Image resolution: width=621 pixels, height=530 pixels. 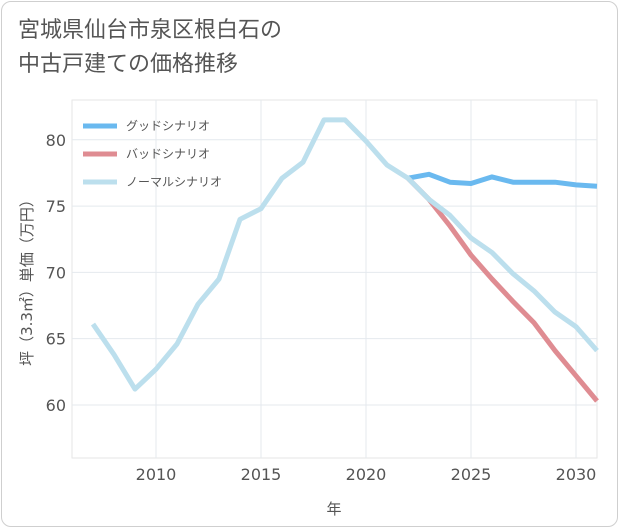 What do you see at coordinates (56, 405) in the screenshot?
I see `y-tick-label: 60` at bounding box center [56, 405].